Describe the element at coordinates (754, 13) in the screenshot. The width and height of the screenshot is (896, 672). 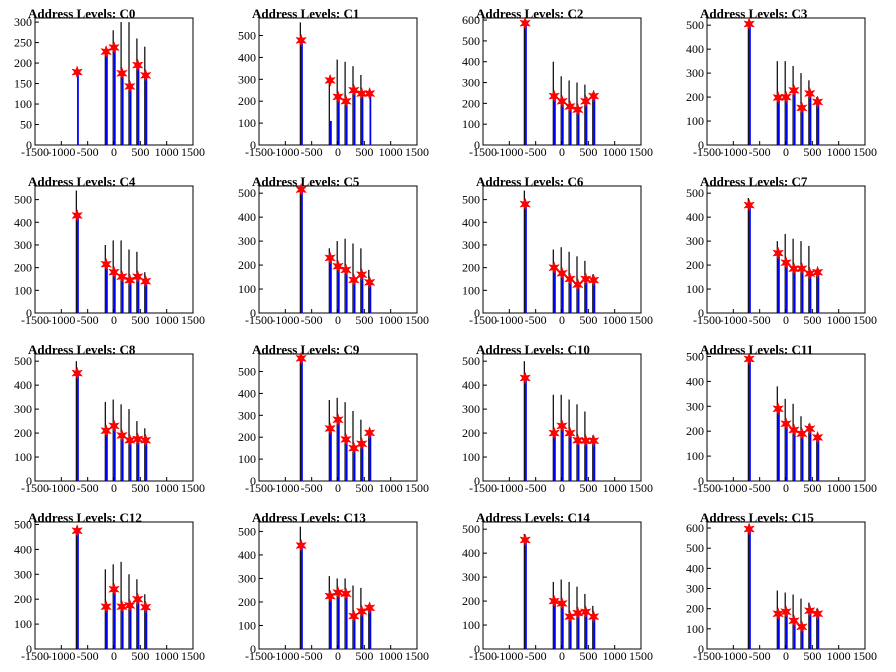
I see `chart-title: Address Levels: C3` at that location.